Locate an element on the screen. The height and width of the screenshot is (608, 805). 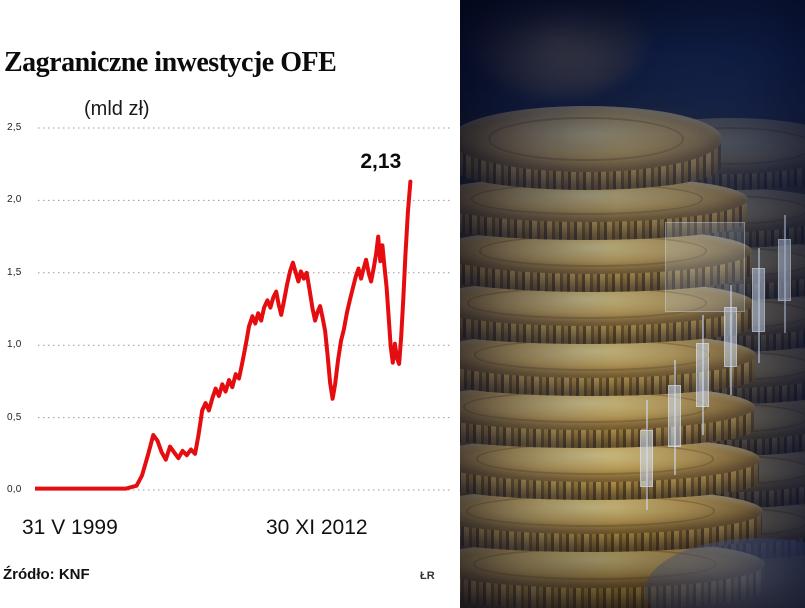
y-axis-tick-label: 1,5 is located at coordinates (21, 272).